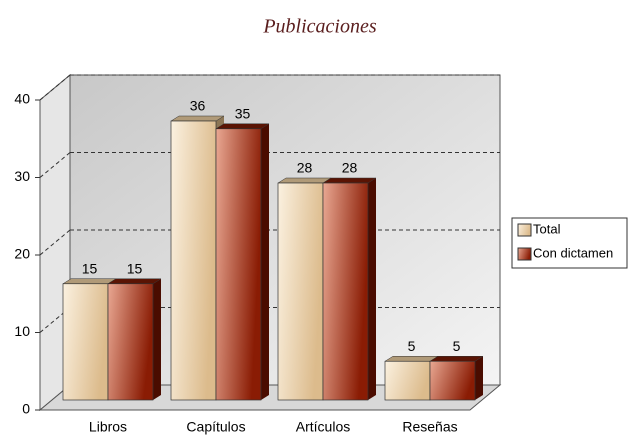 This screenshot has height=439, width=628. What do you see at coordinates (547, 228) in the screenshot?
I see `legend-label: Total` at bounding box center [547, 228].